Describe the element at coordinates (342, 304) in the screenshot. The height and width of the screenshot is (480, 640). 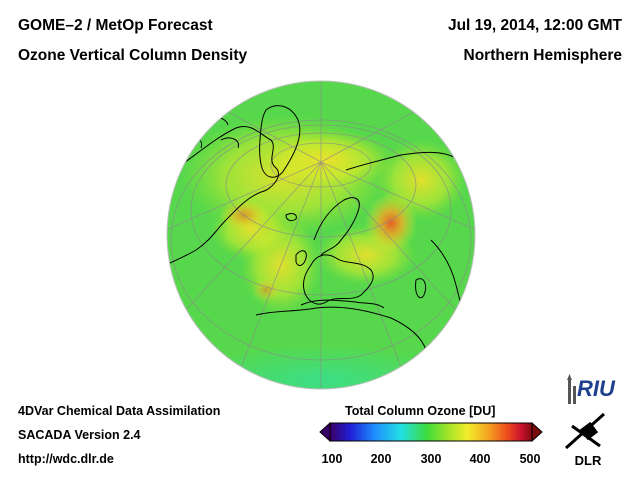
I see `coast-mediterranean` at that location.